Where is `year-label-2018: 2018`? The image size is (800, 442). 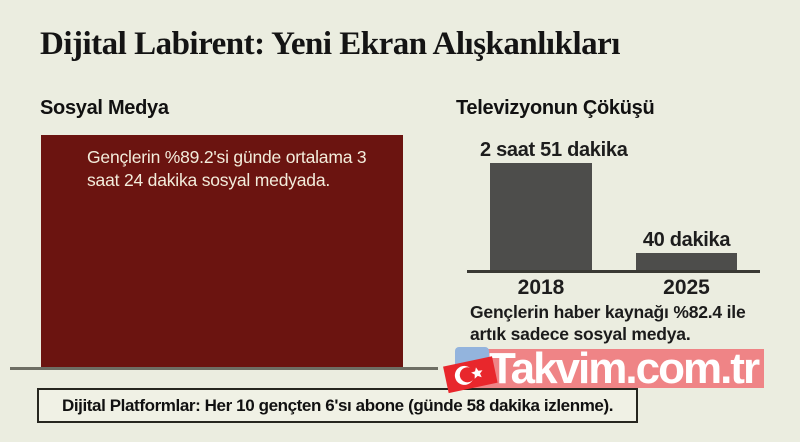
year-label-2018: 2018 is located at coordinates (541, 287).